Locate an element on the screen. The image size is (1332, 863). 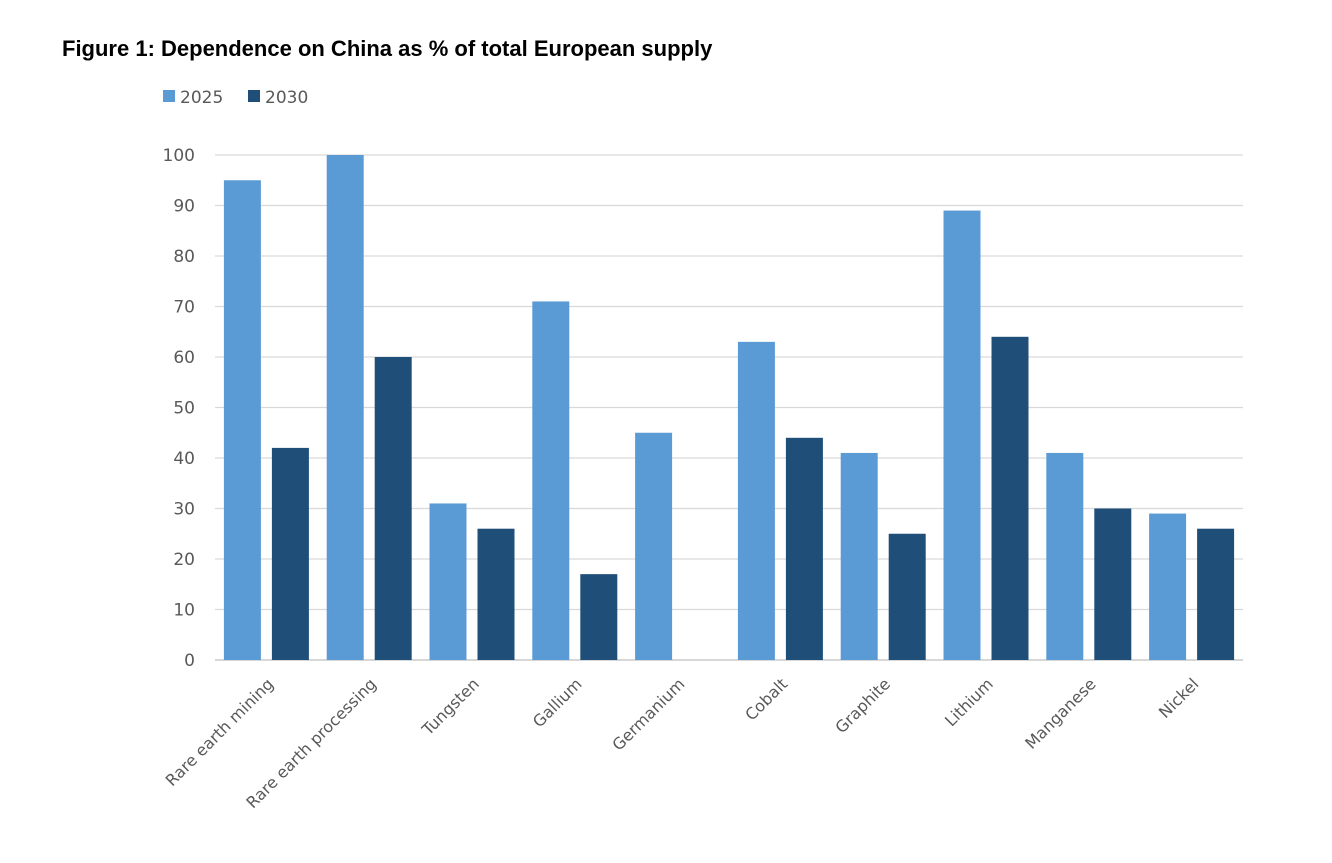
y-tick-label: 10 is located at coordinates (184, 611).